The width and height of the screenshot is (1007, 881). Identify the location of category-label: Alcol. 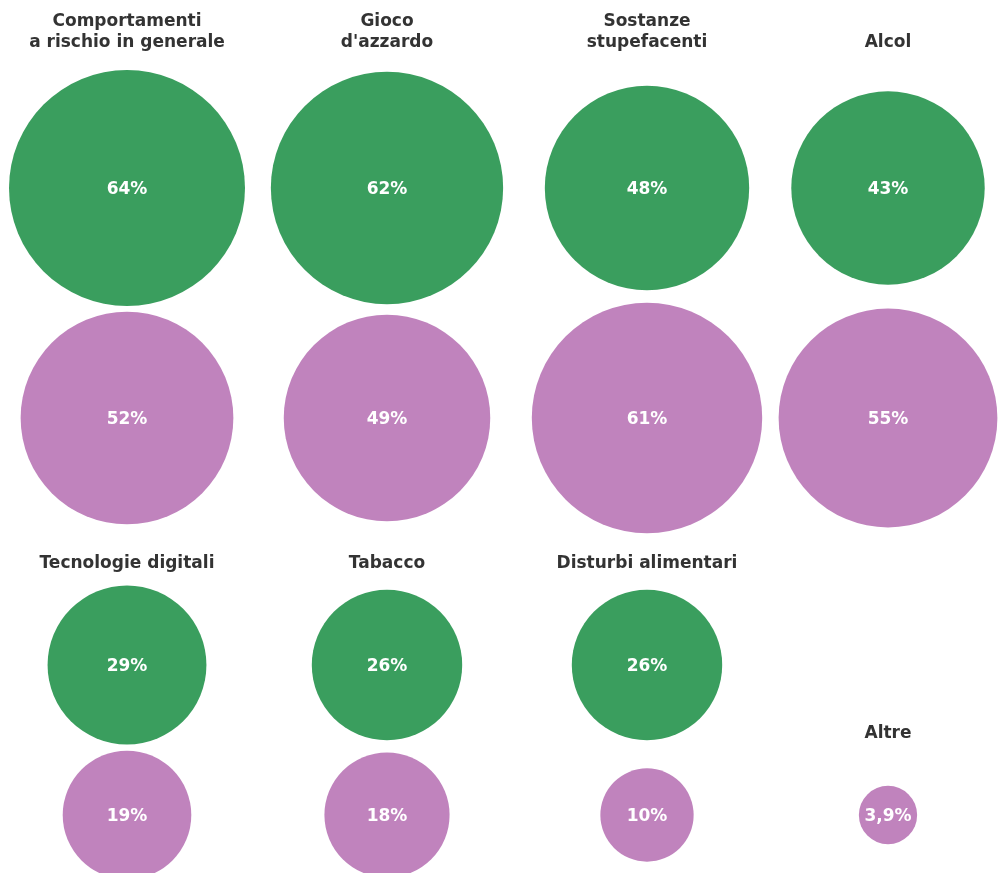
(888, 41).